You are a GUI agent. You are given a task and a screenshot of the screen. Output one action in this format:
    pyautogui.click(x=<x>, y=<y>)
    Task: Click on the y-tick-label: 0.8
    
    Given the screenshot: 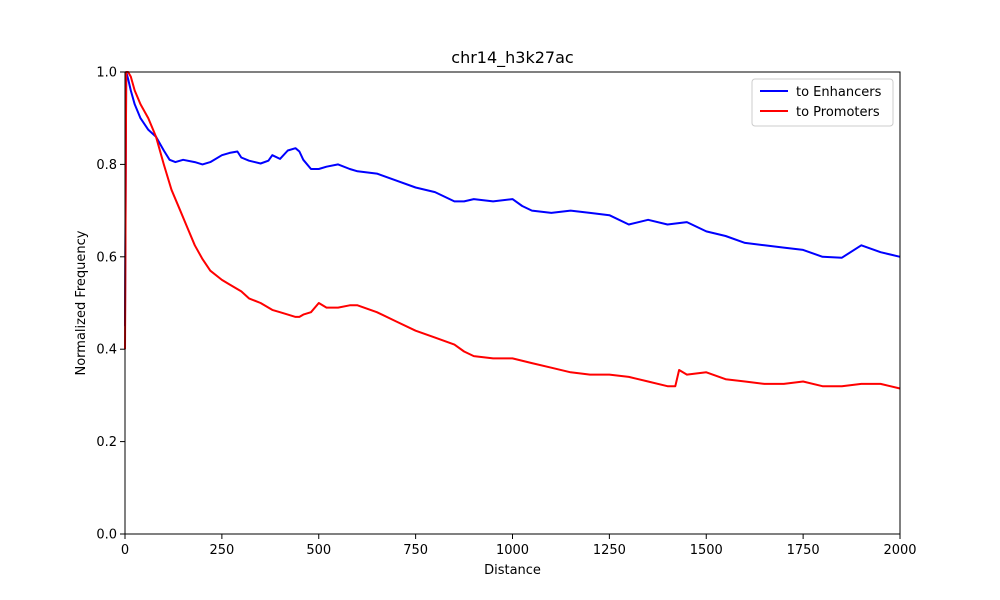 What is the action you would take?
    pyautogui.click(x=106, y=165)
    